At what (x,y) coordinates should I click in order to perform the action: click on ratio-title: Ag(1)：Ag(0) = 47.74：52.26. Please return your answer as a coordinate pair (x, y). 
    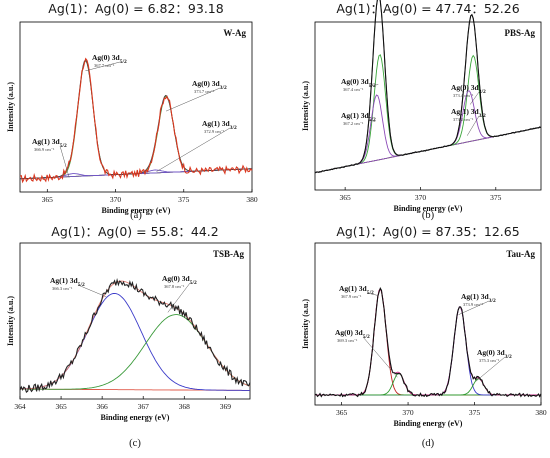
    Looking at the image, I should click on (427, 8).